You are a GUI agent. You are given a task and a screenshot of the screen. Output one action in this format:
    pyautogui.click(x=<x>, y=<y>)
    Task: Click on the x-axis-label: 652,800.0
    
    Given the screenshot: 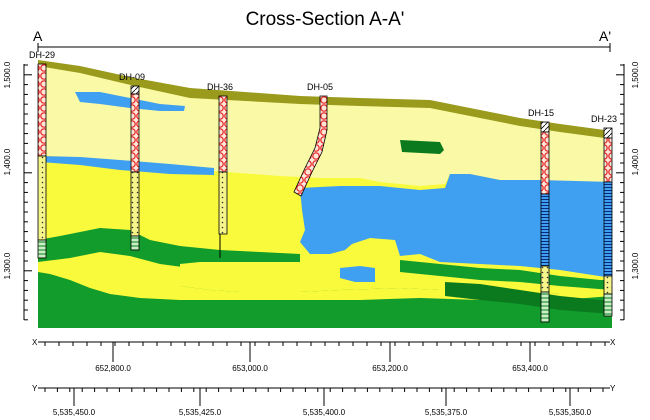 What is the action you would take?
    pyautogui.click(x=113, y=368)
    